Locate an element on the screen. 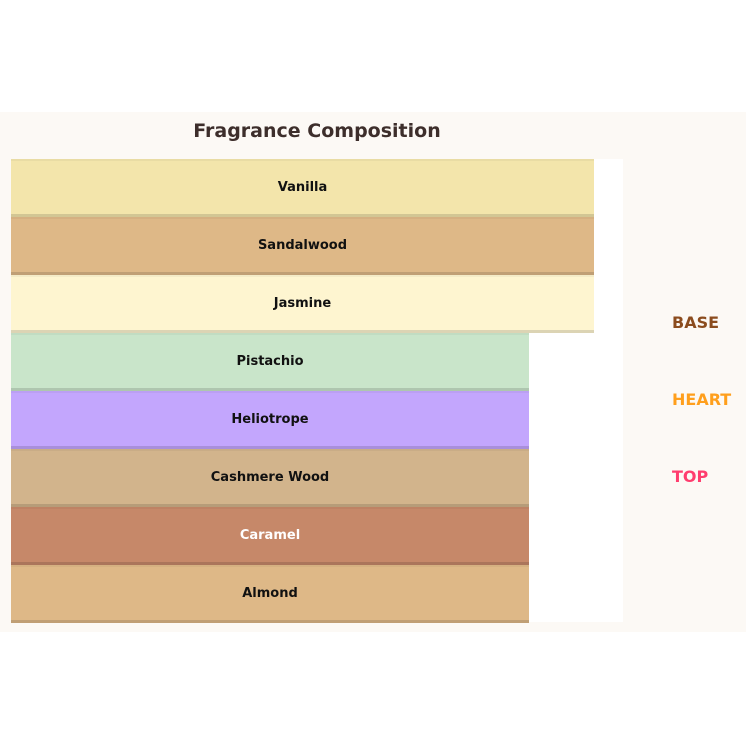 The height and width of the screenshot is (746, 746). legend-base: BASE is located at coordinates (696, 322).